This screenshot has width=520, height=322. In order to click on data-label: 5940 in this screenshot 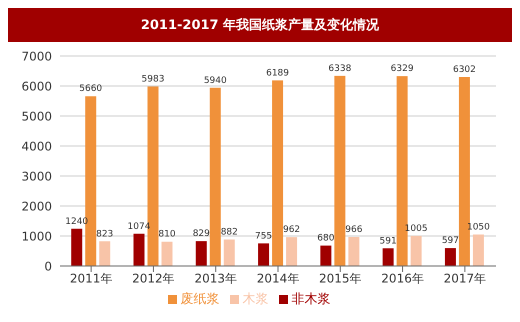, I will do `click(216, 81)`.